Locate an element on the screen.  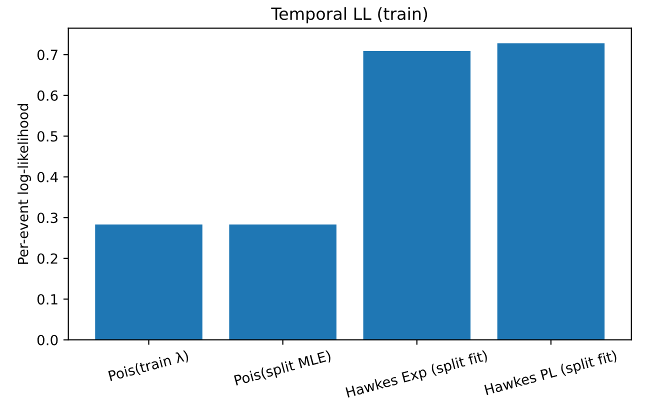
y-tick-label: 0.1 is located at coordinates (47, 299).